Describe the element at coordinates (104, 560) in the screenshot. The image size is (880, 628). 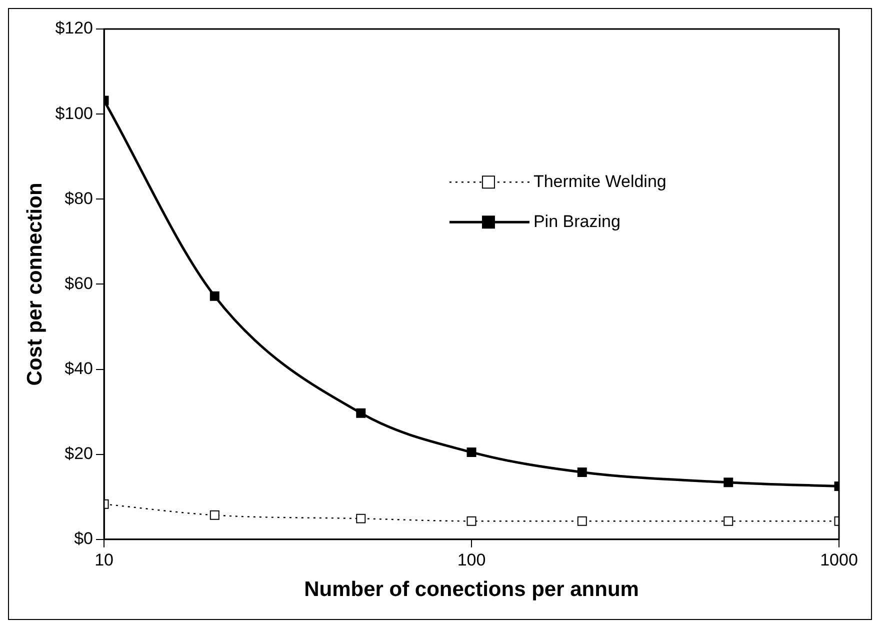
I see `x-tick-label: 10` at that location.